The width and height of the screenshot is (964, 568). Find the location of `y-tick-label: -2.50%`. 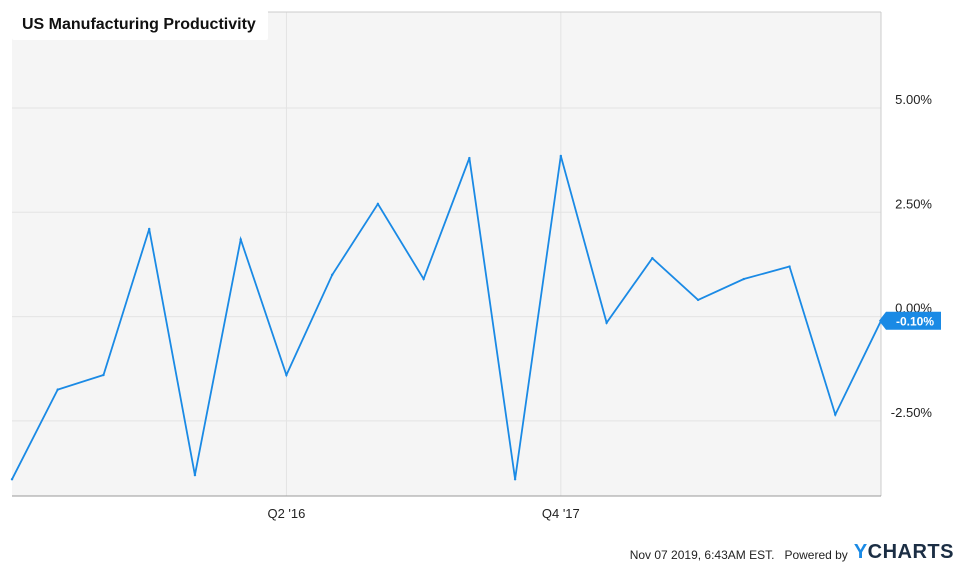

y-tick-label: -2.50% is located at coordinates (912, 412).